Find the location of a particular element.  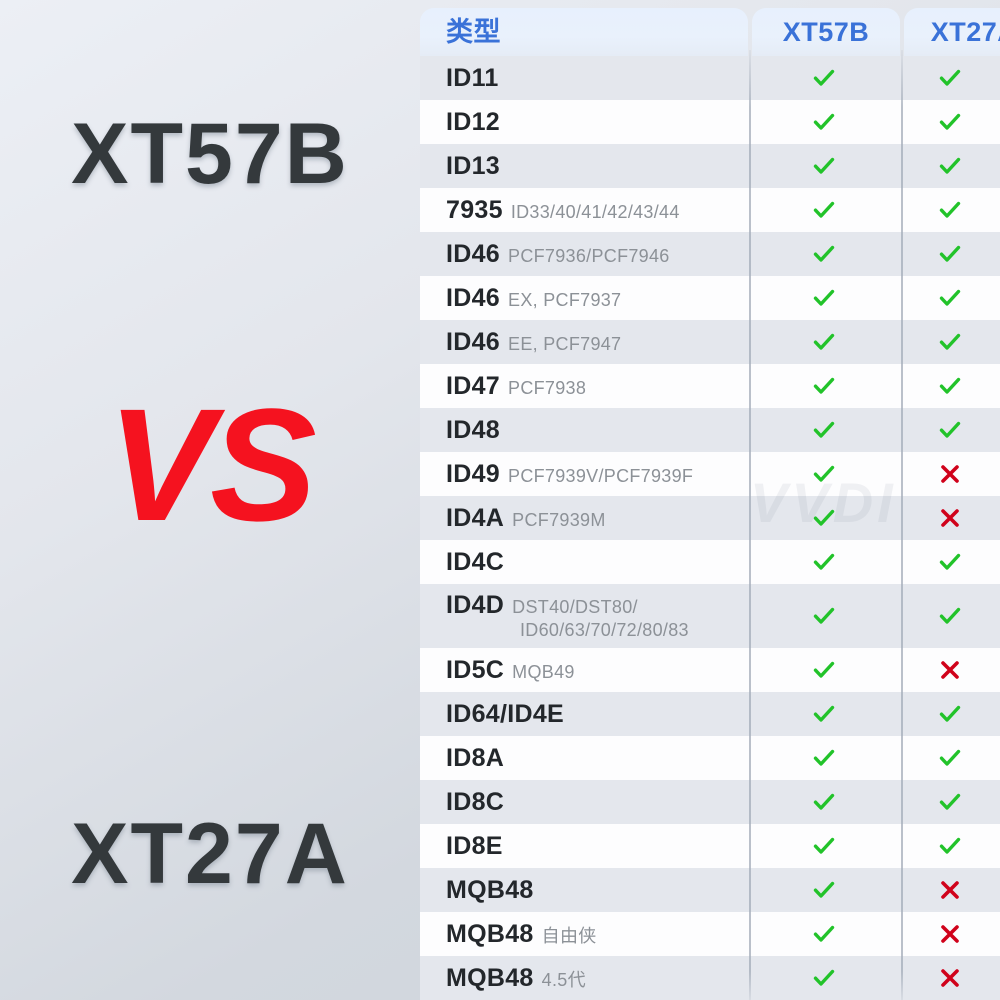

type-main-label: ID11 is located at coordinates (472, 77).